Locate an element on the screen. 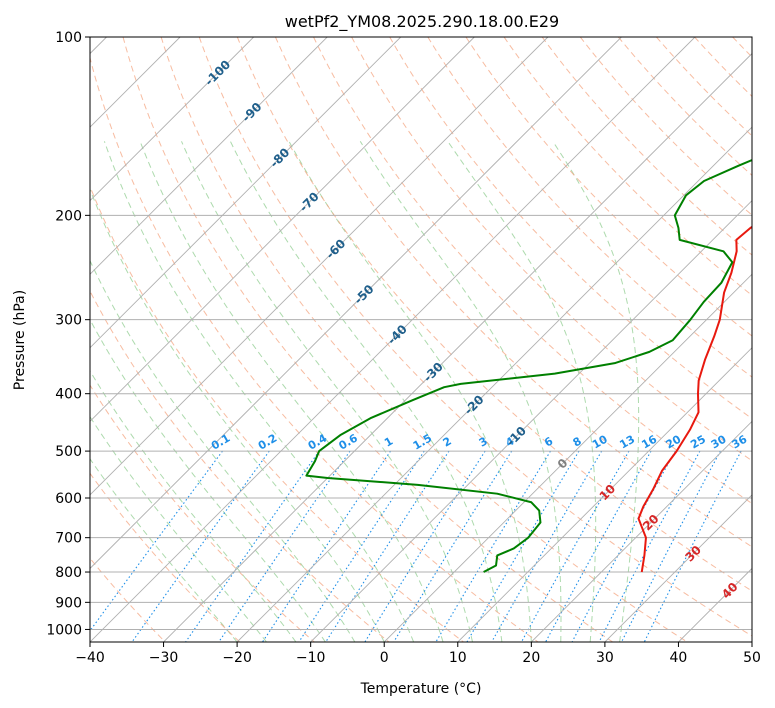  mixing-ratio-label: 20 is located at coordinates (674, 441).